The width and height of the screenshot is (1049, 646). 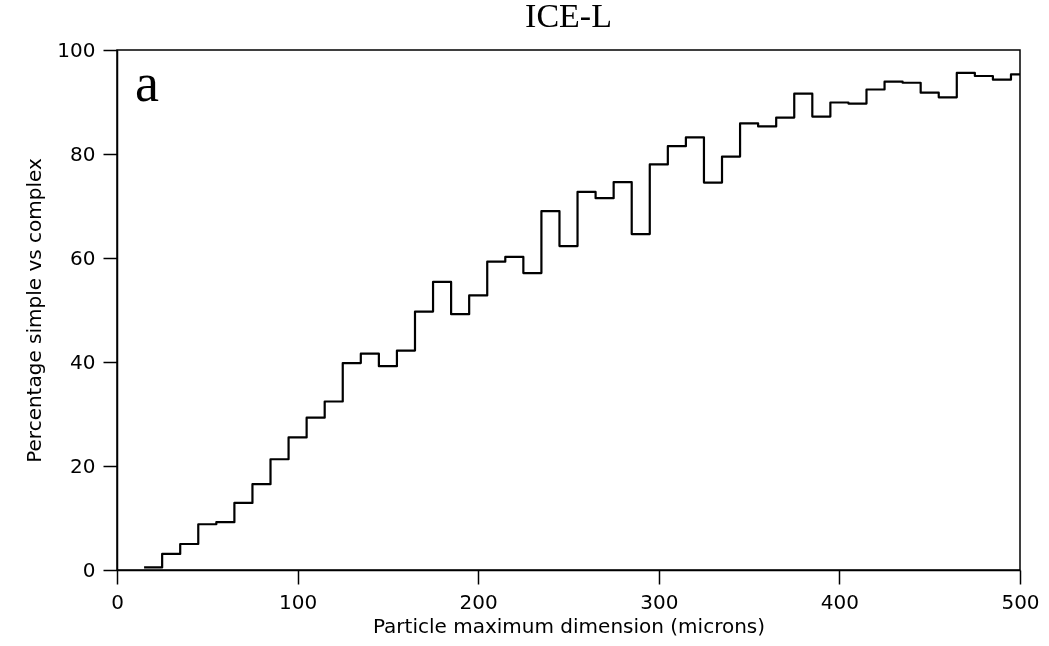 I want to click on y-tick-label: 40, so click(x=83, y=361).